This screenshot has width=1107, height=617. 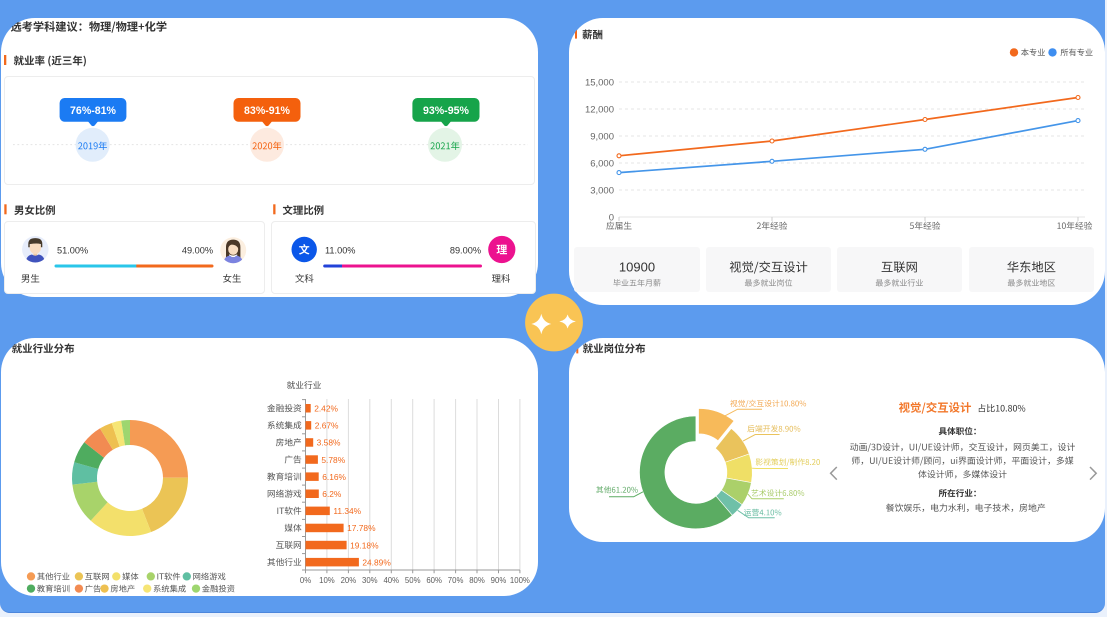 I want to click on svg-text: 60%, so click(x=434, y=580).